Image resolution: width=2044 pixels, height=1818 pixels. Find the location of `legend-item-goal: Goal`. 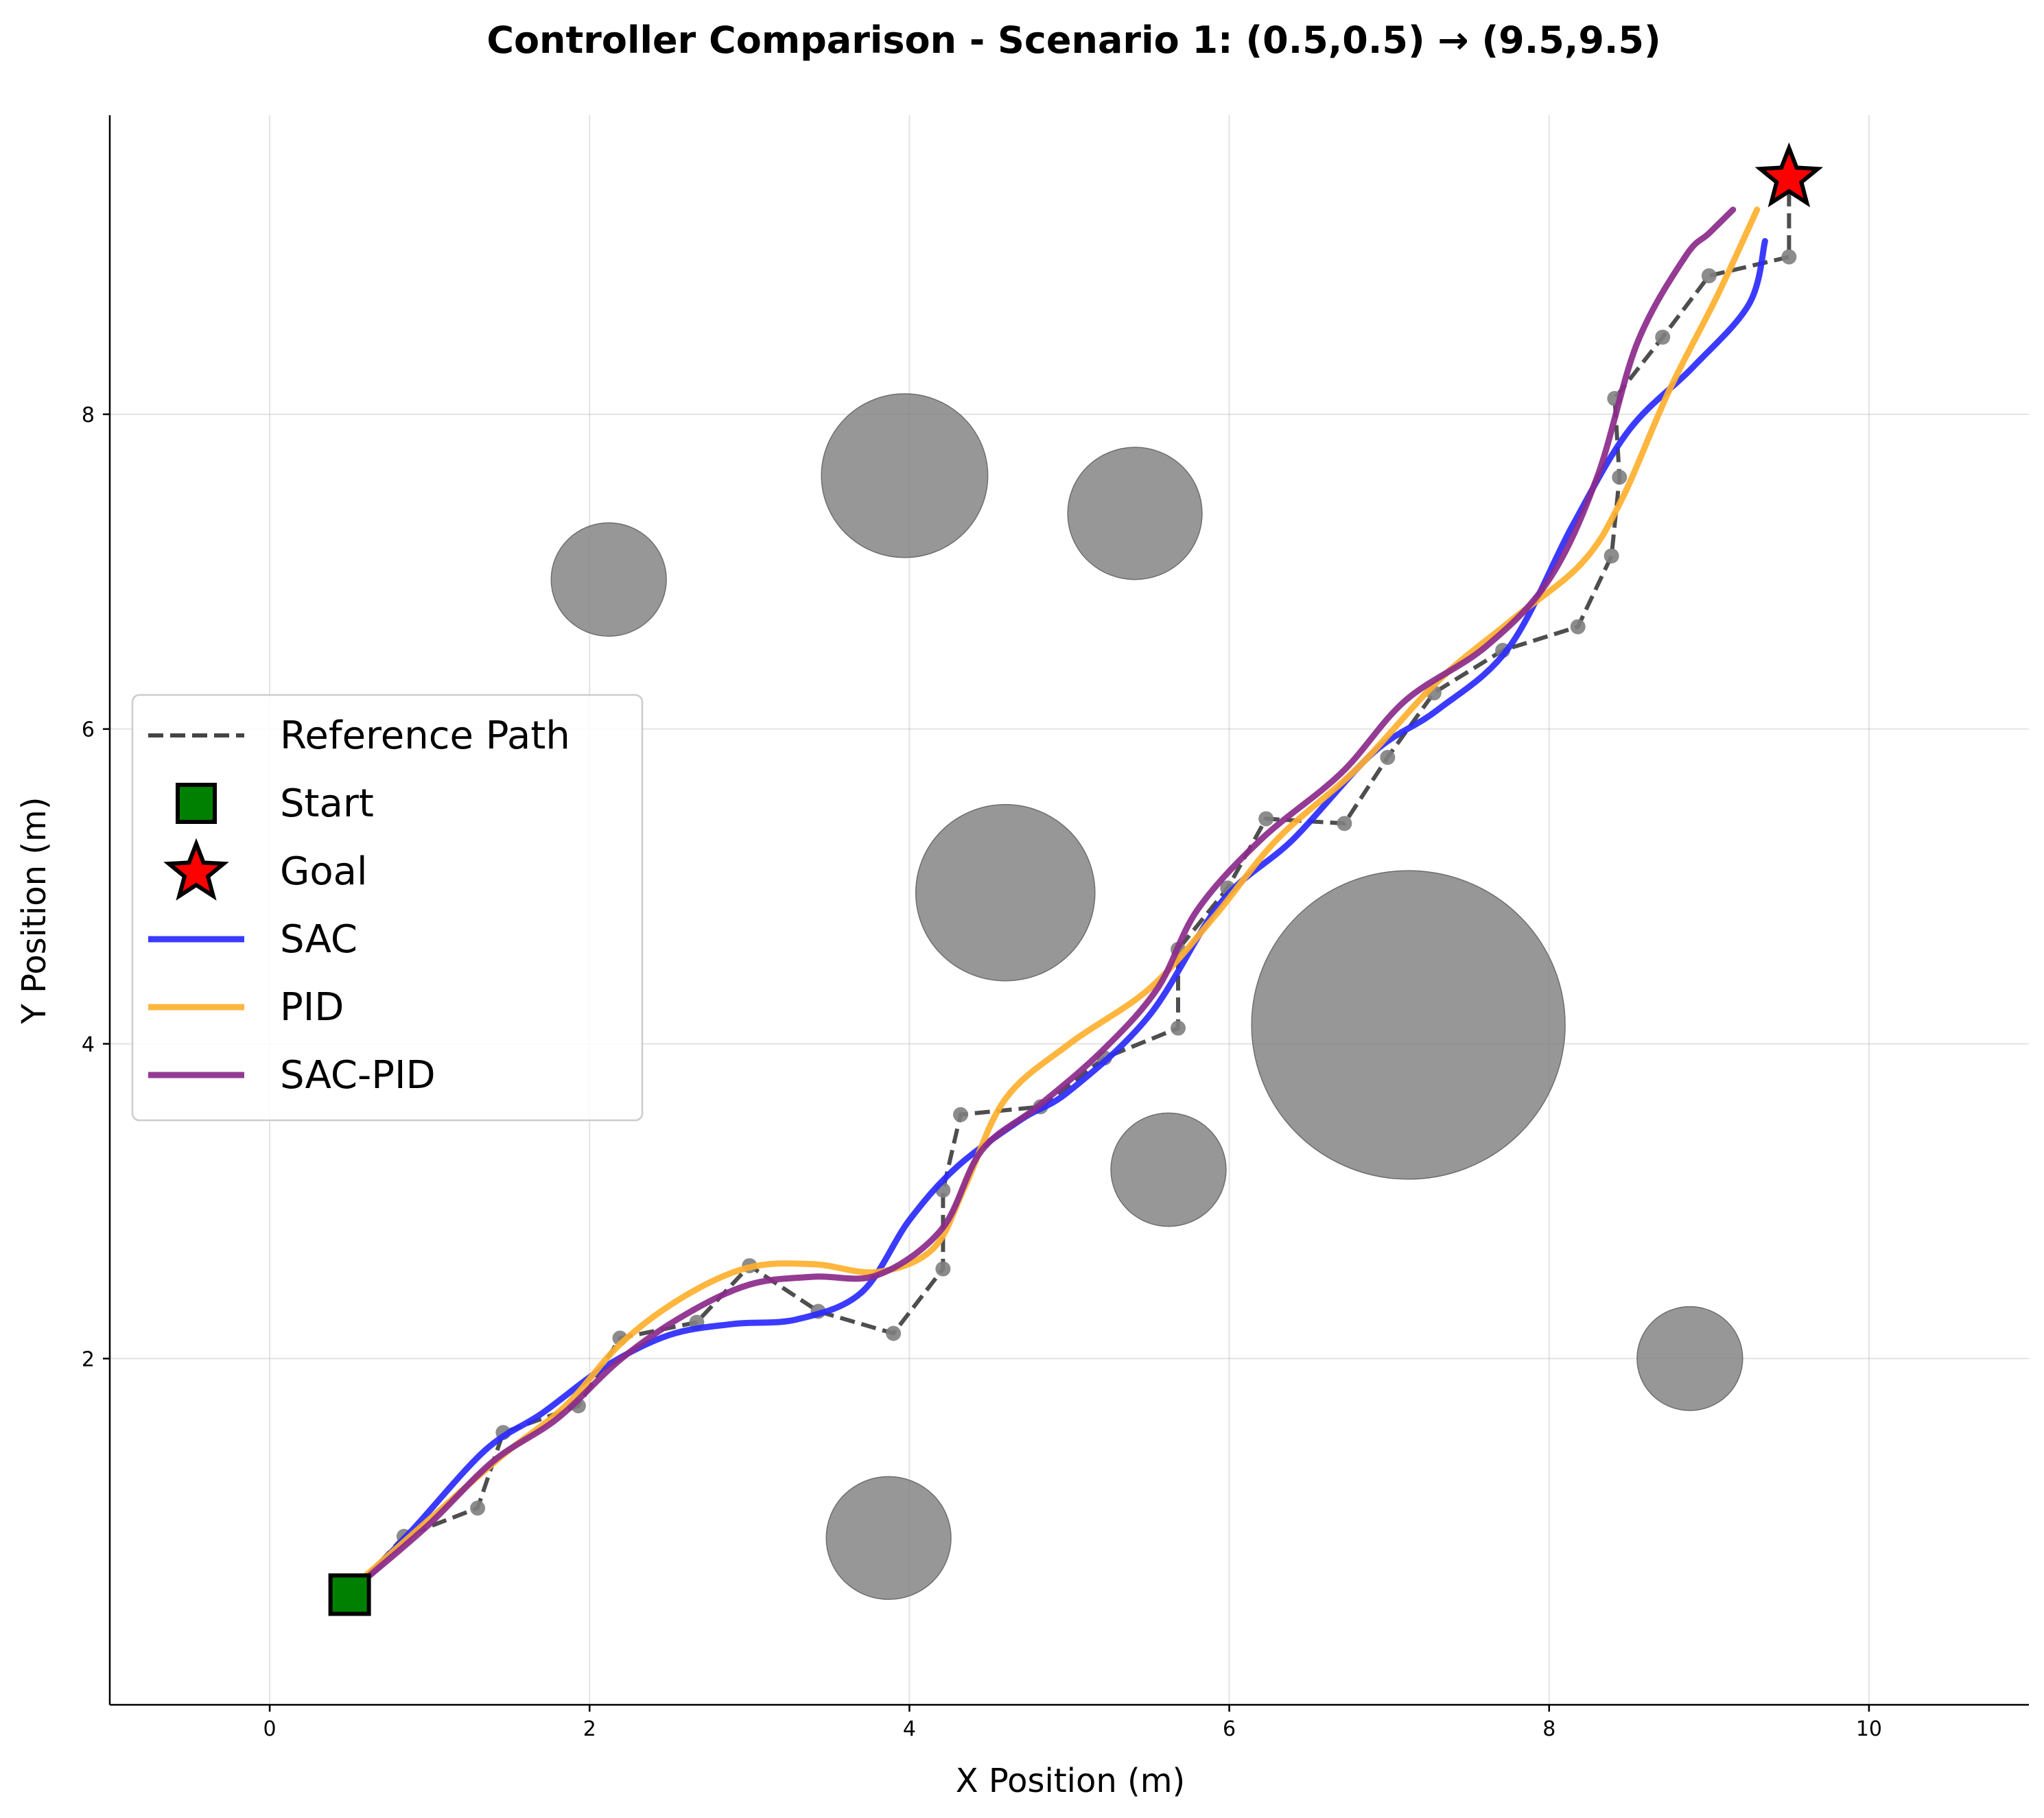

legend-item-goal: Goal is located at coordinates (265, 869).